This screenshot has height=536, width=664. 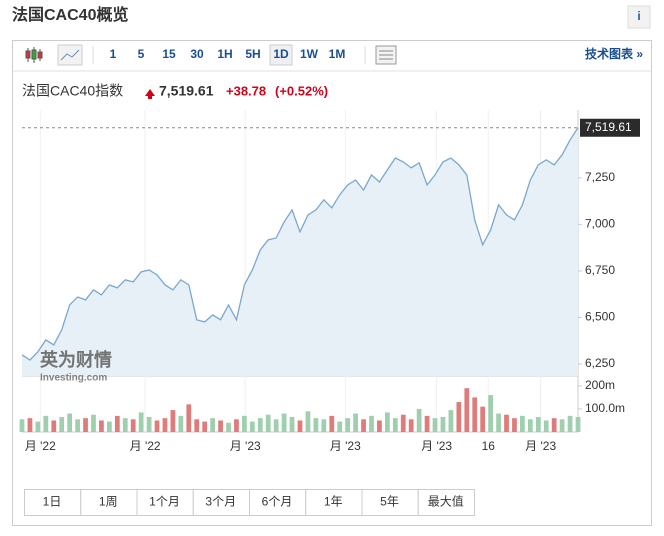 I want to click on candle-icon, so click(x=34, y=55).